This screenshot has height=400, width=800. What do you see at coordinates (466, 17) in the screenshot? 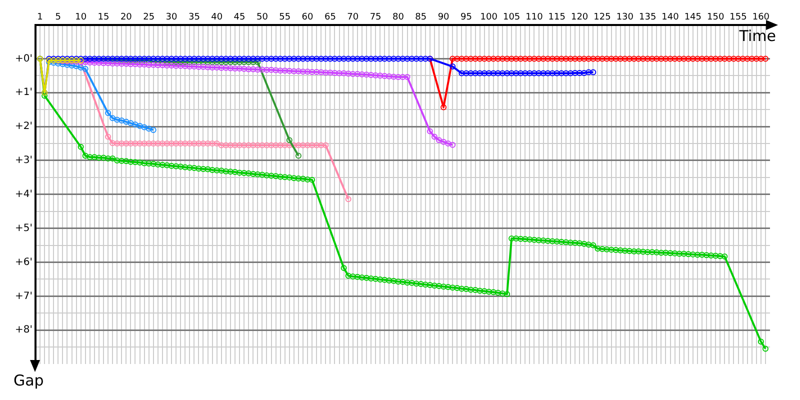
I see `x-tick-label: 95` at bounding box center [466, 17].